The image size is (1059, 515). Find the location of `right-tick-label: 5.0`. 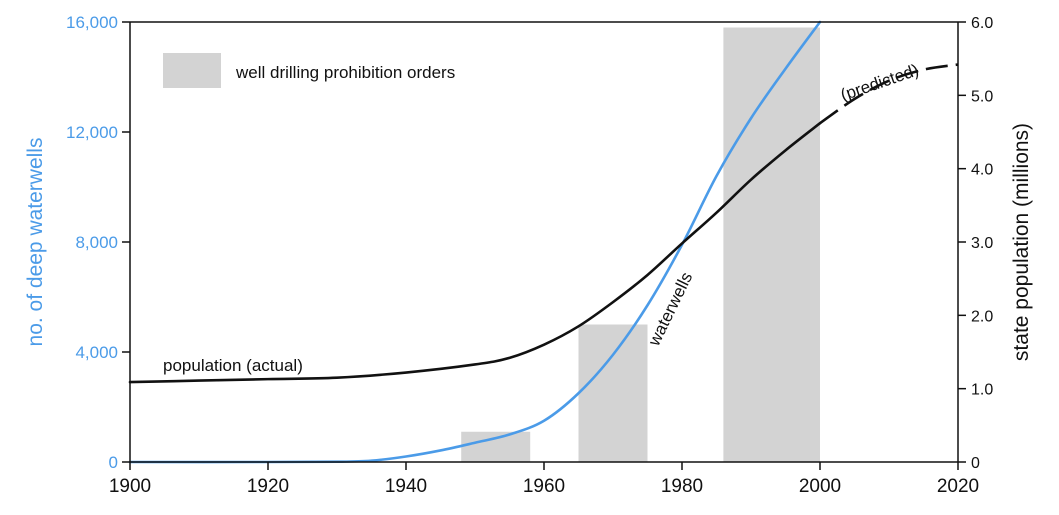

right-tick-label: 5.0 is located at coordinates (982, 96).